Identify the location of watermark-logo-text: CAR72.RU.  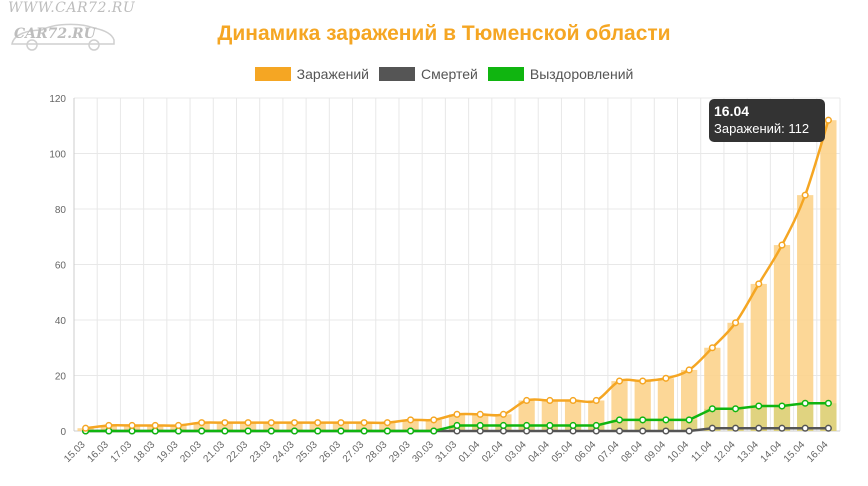
(55, 34).